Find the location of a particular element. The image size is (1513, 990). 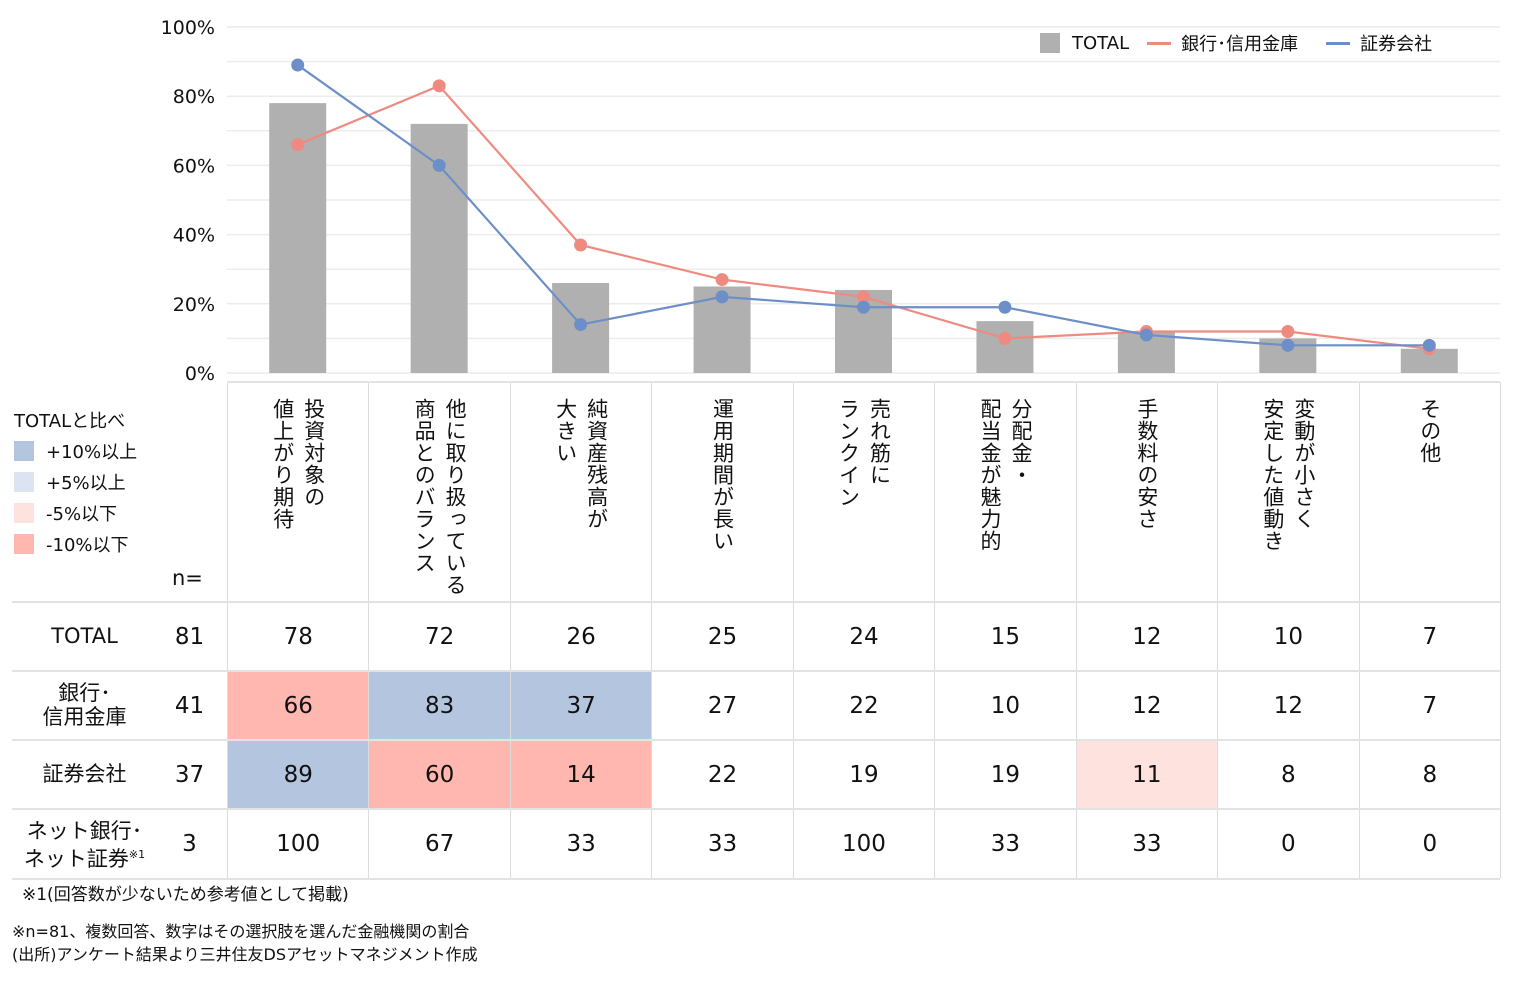

table-cell: 26 is located at coordinates (581, 637).